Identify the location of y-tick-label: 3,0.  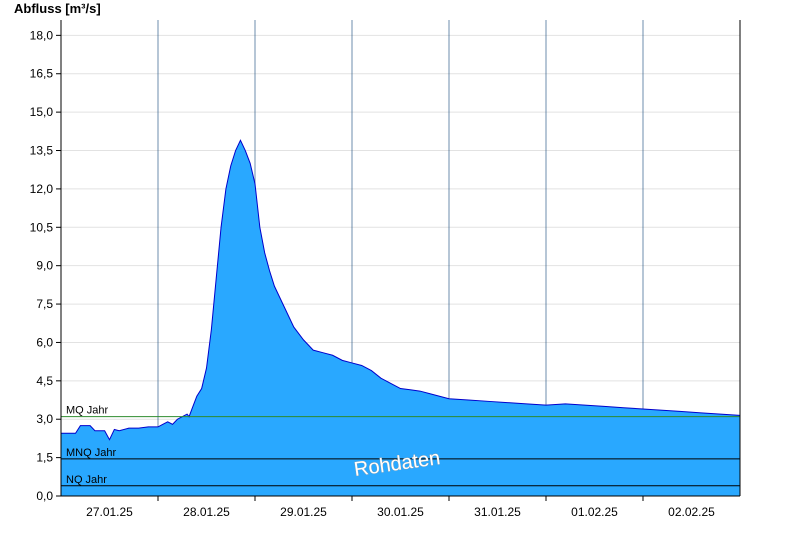
(44, 419).